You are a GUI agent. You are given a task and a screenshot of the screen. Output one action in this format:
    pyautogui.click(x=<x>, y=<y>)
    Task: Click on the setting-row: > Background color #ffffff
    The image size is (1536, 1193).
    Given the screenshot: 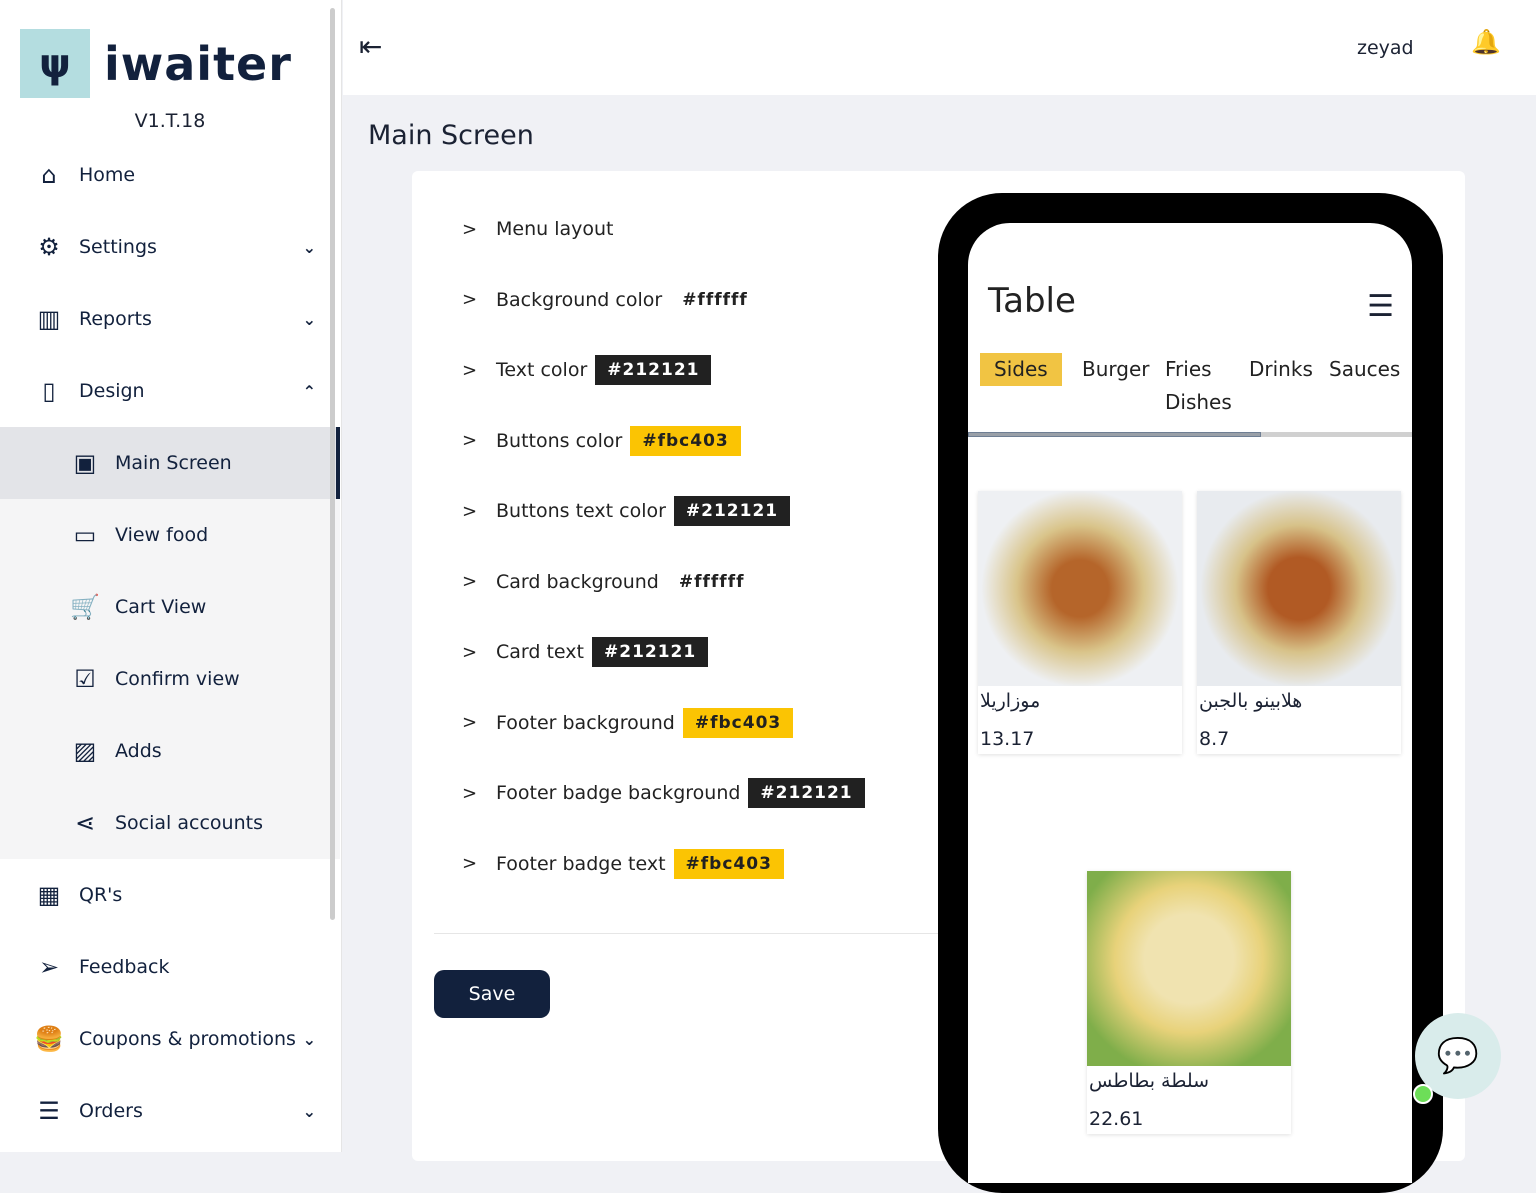 What is the action you would take?
    pyautogui.click(x=611, y=300)
    